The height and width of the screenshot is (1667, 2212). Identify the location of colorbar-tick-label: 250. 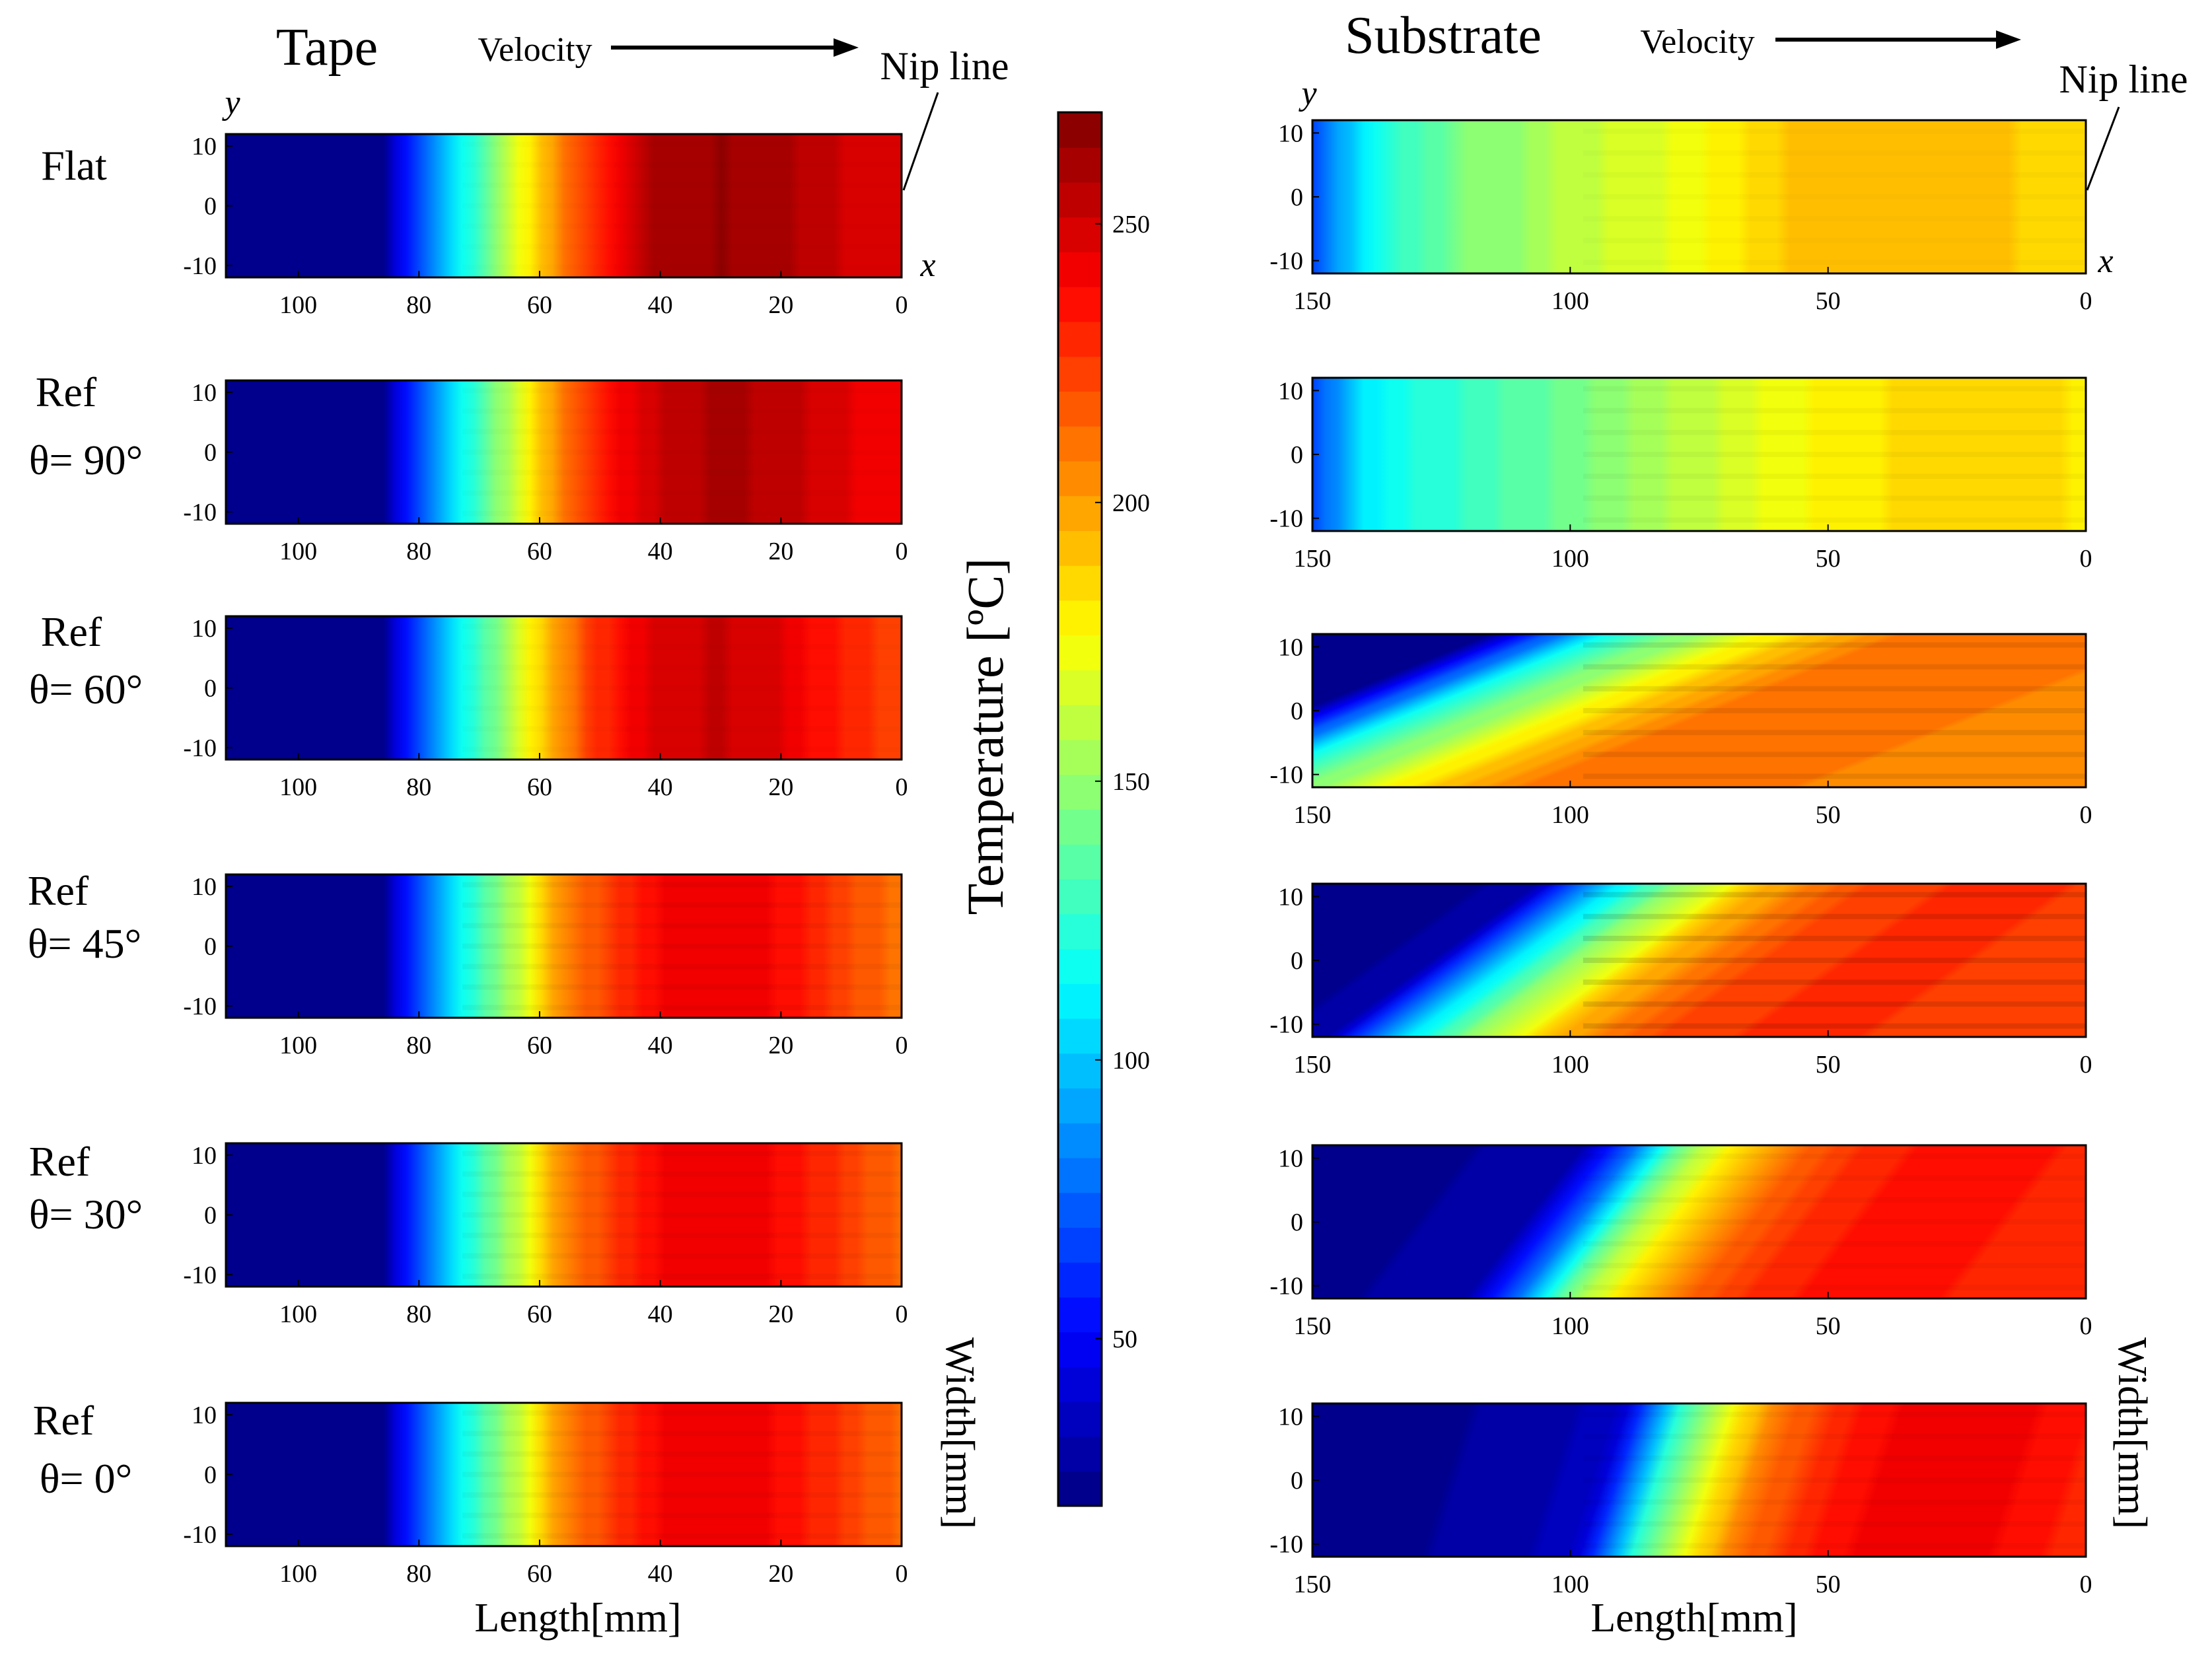
(1131, 224).